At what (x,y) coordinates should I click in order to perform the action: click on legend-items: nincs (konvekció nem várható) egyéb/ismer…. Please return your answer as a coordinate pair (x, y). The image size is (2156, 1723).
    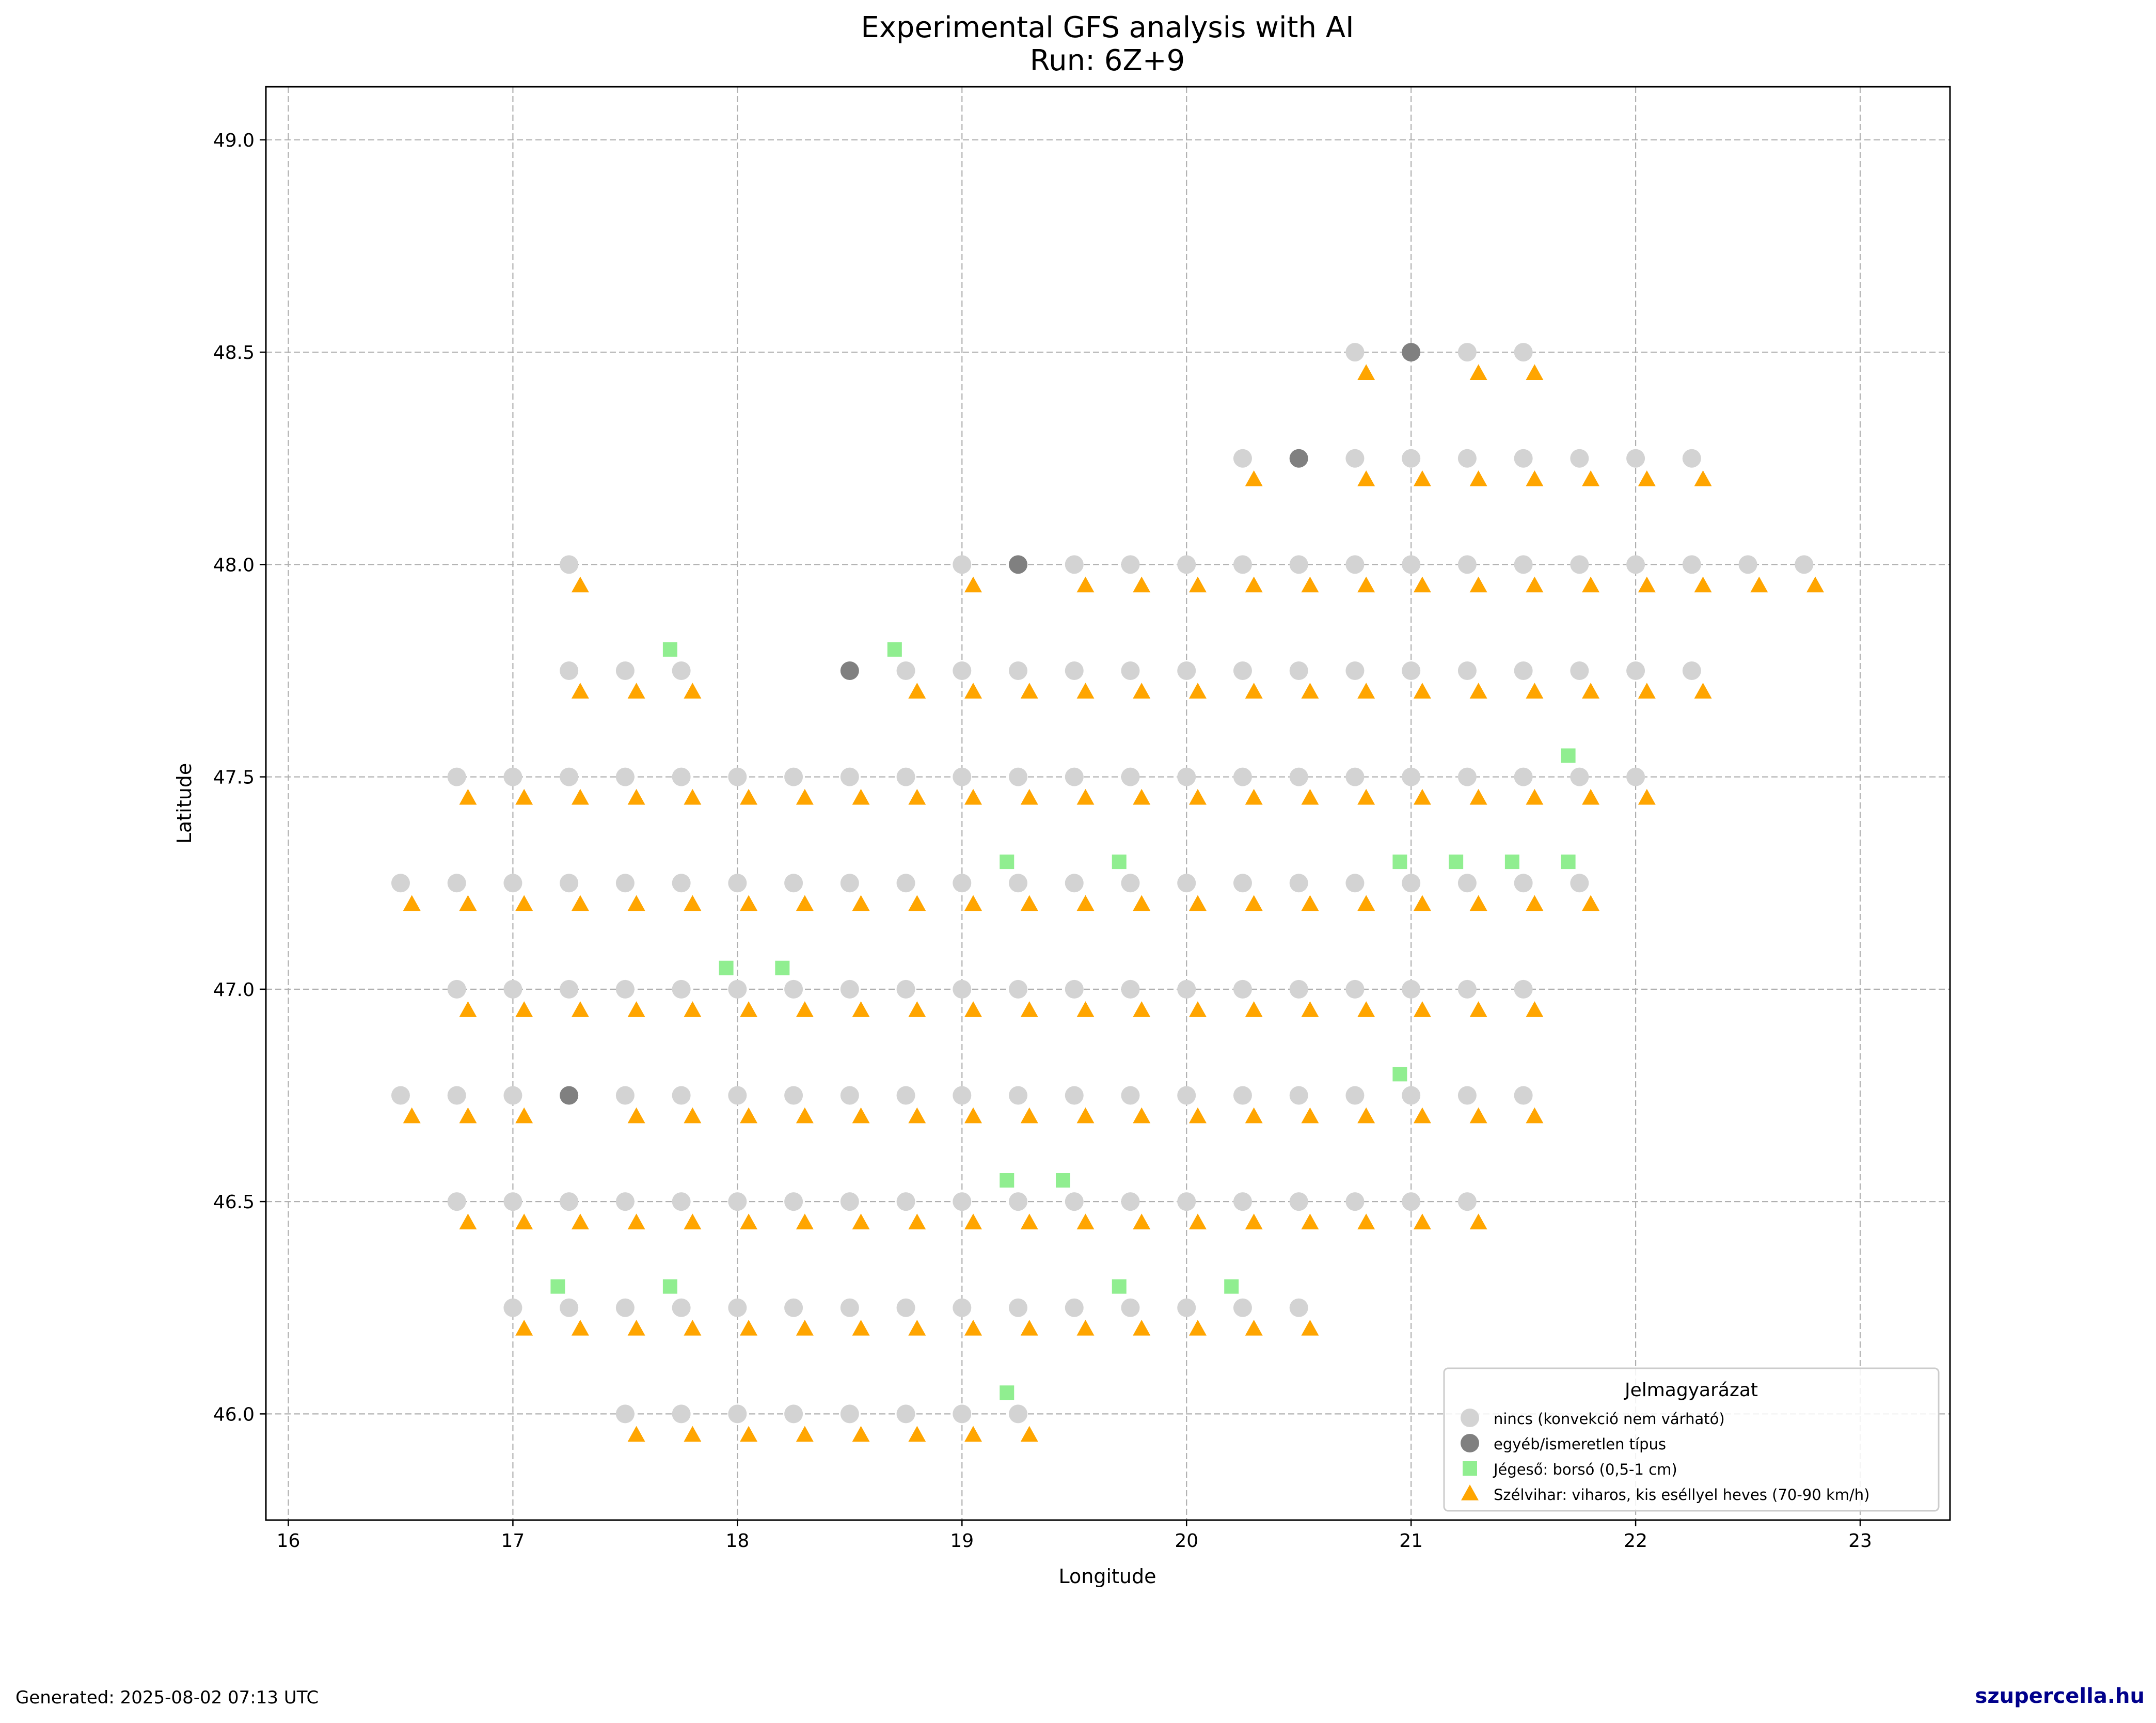
    Looking at the image, I should click on (1665, 1456).